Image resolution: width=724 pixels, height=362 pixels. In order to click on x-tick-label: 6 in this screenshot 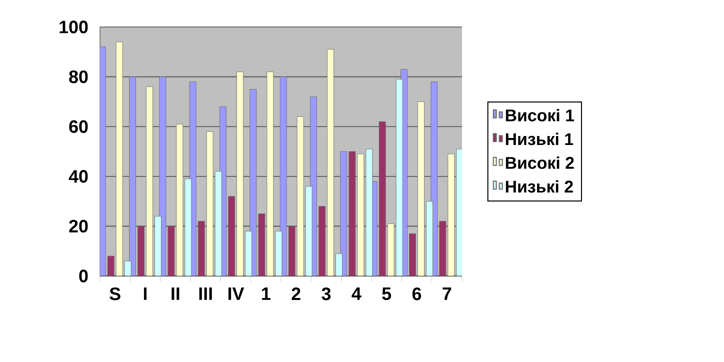, I will do `click(417, 294)`.